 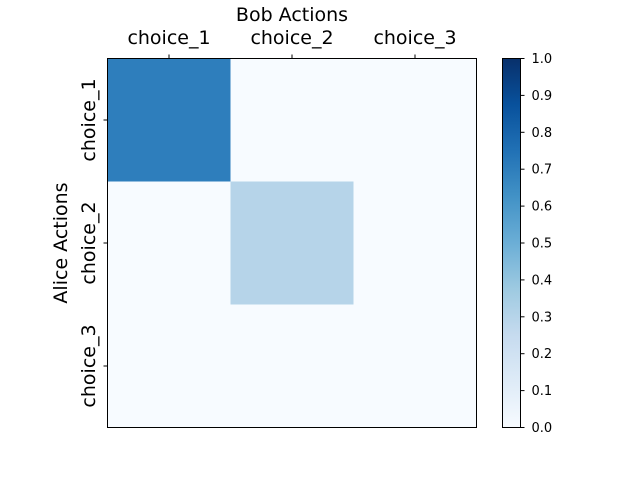 I want to click on y-tick-label: choice_2, so click(x=89, y=242).